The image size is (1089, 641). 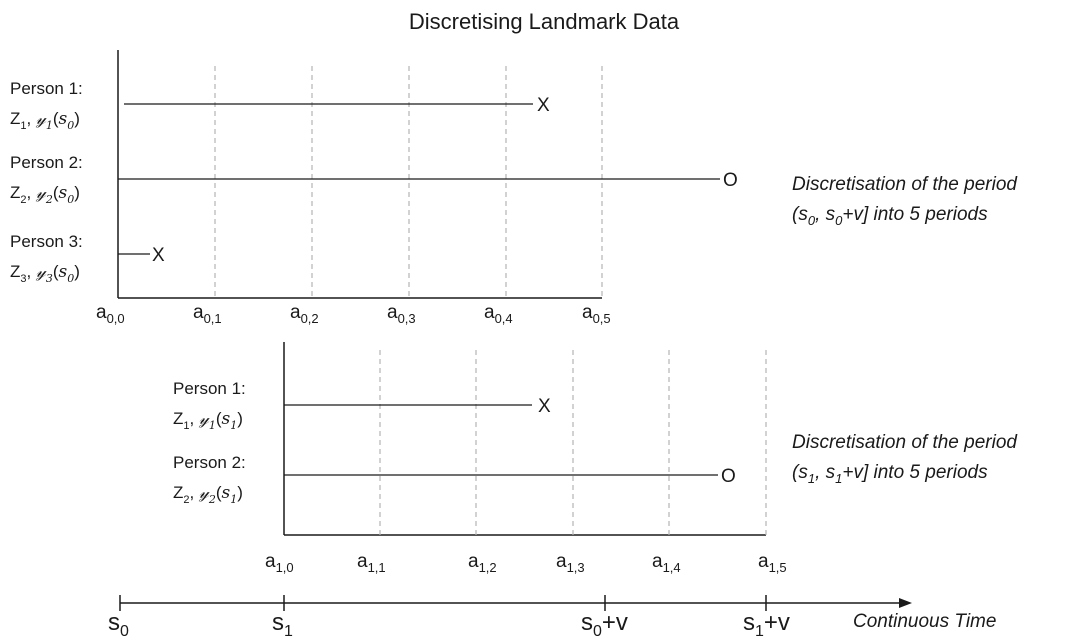 I want to click on person-covariates: Z1, 𝓎1(s0), so click(x=45, y=120).